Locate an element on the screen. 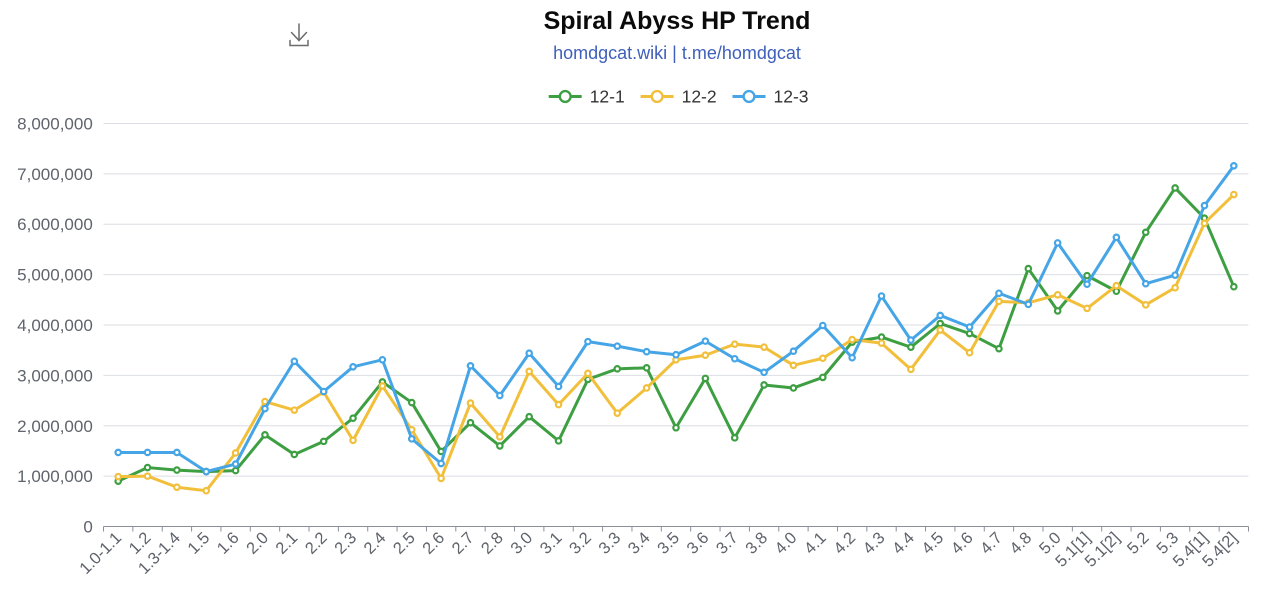 Image resolution: width=1280 pixels, height=598 pixels. svg-text: 0 is located at coordinates (87, 527).